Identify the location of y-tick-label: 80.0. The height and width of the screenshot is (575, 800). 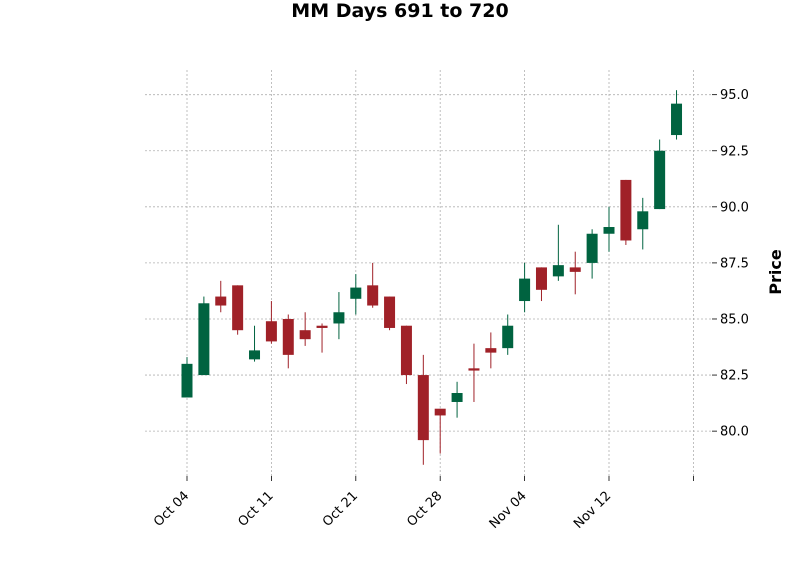
(734, 432).